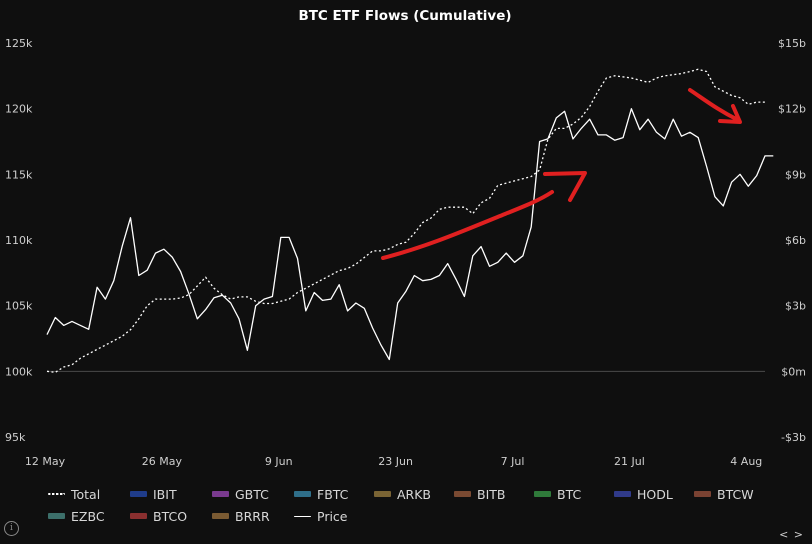 Image resolution: width=812 pixels, height=544 pixels. What do you see at coordinates (746, 461) in the screenshot?
I see `x-tick-label: 4 Aug` at bounding box center [746, 461].